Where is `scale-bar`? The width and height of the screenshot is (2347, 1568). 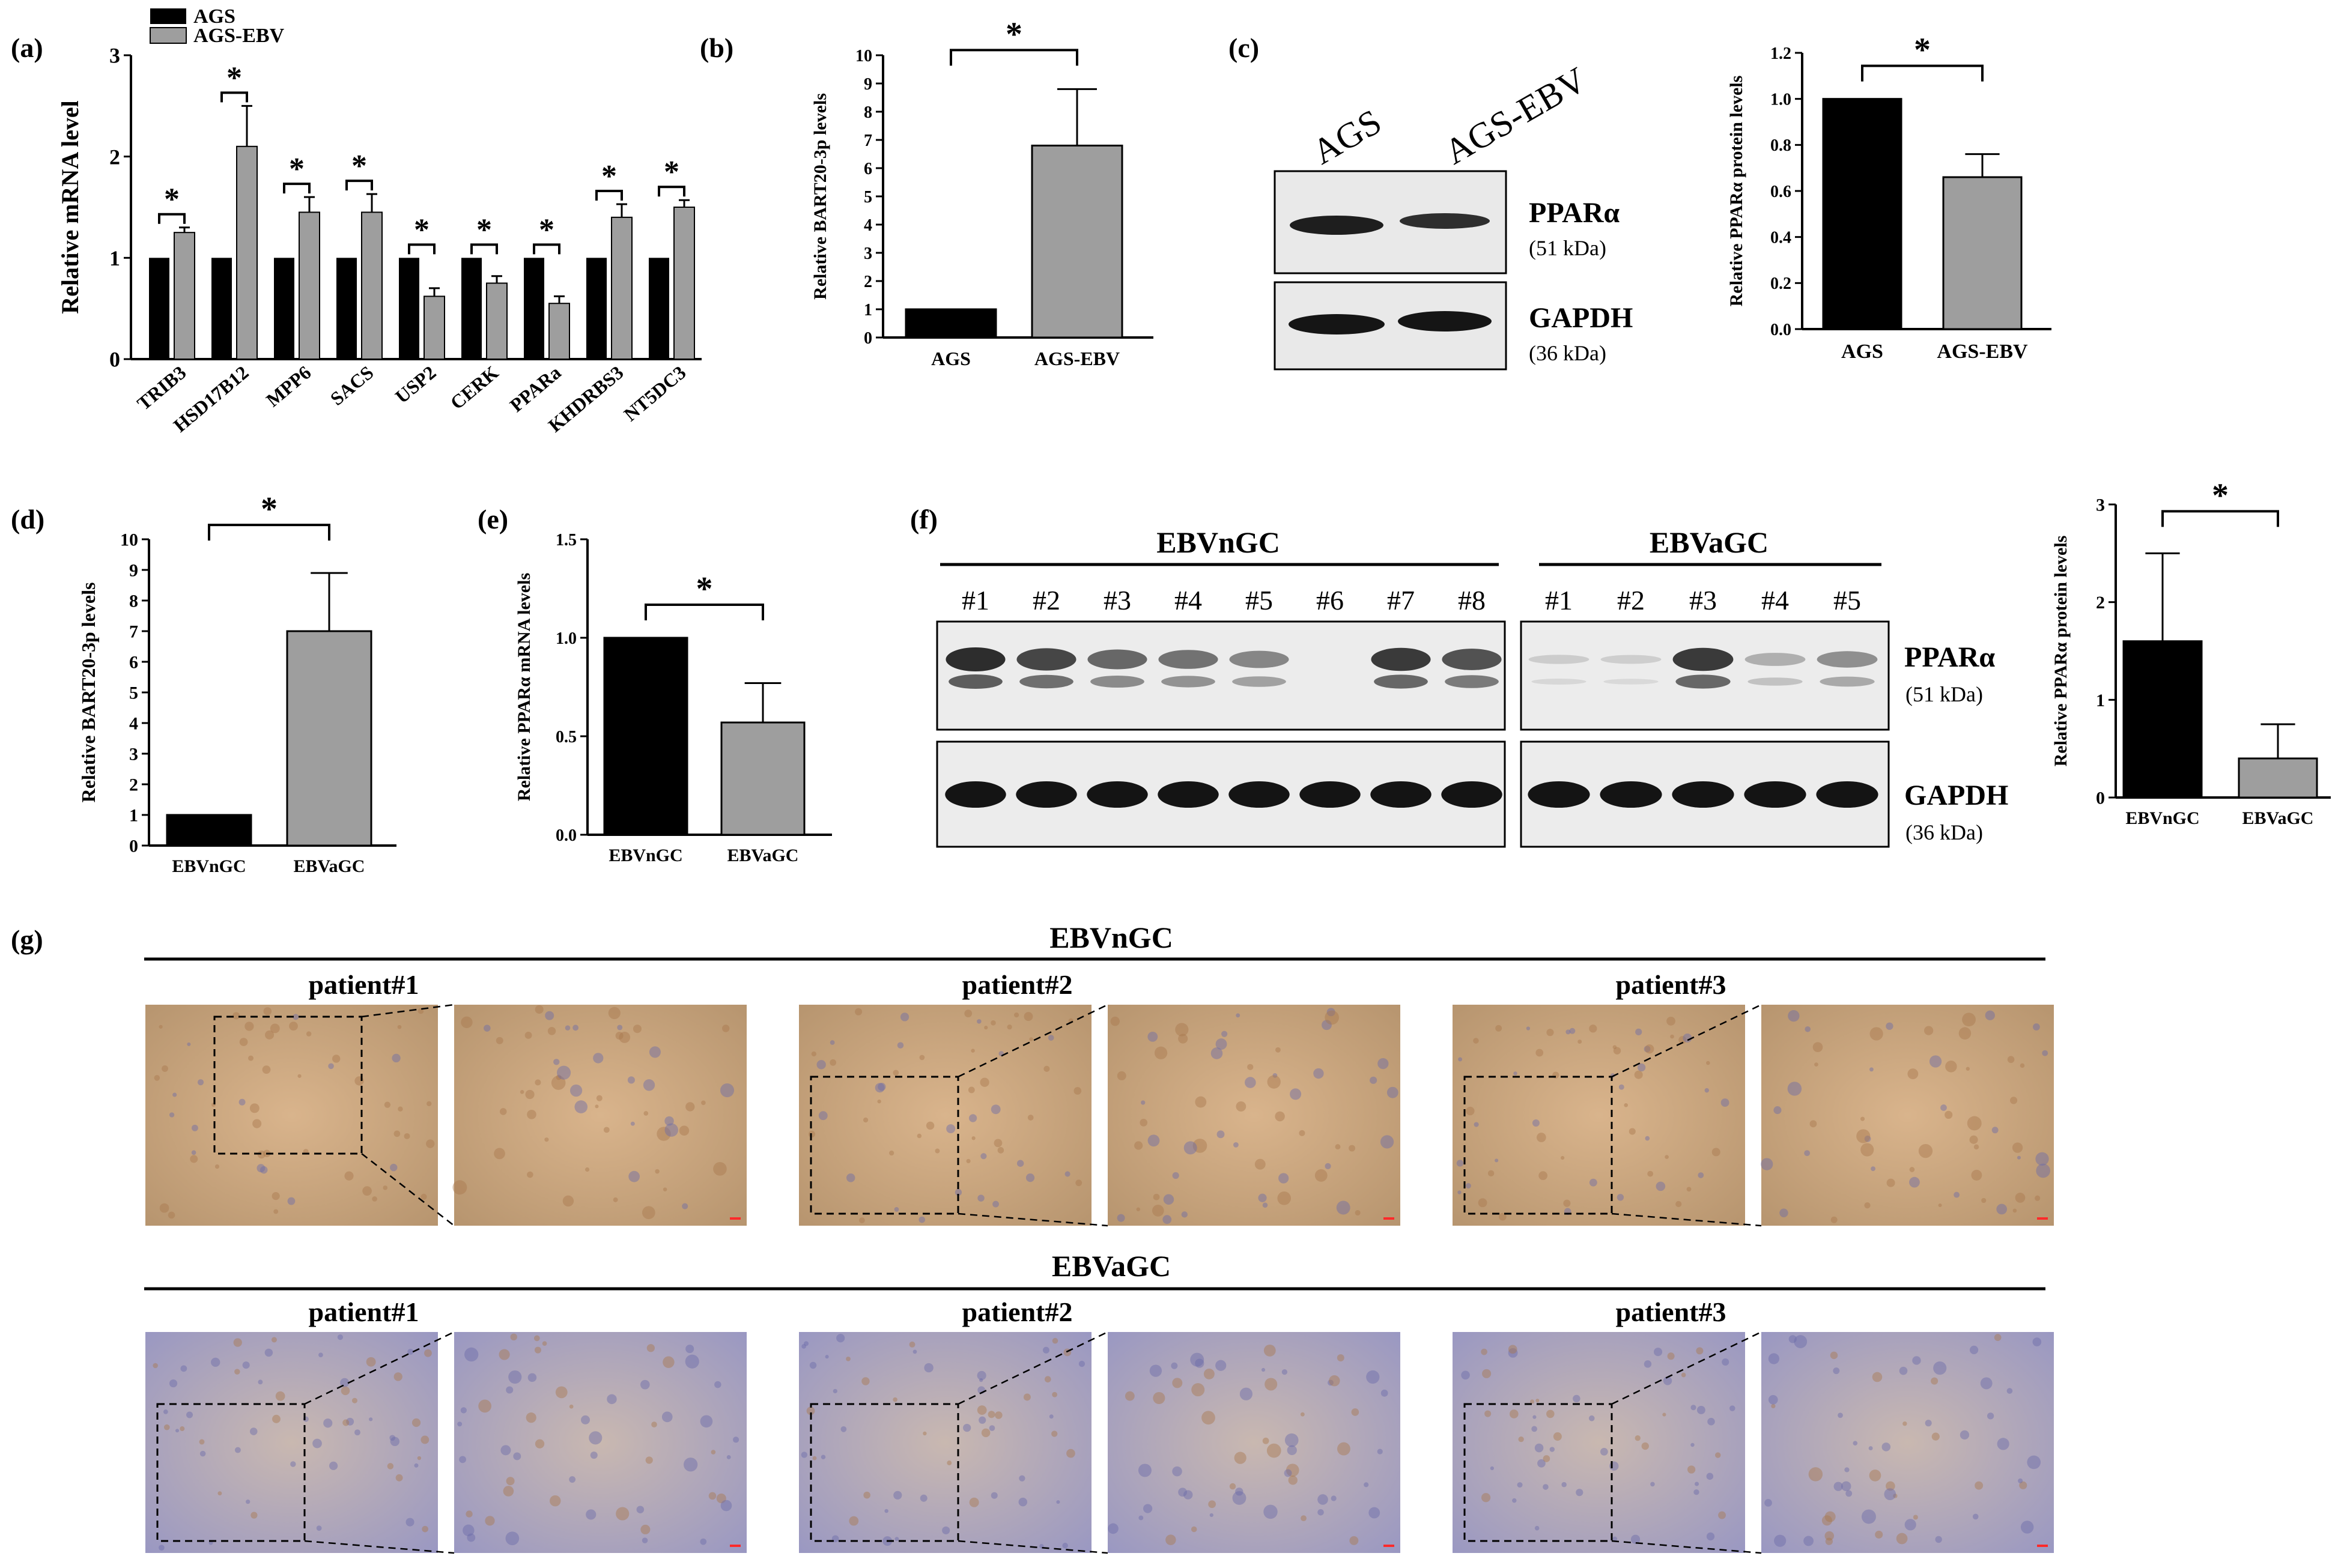
scale-bar is located at coordinates (1388, 1546).